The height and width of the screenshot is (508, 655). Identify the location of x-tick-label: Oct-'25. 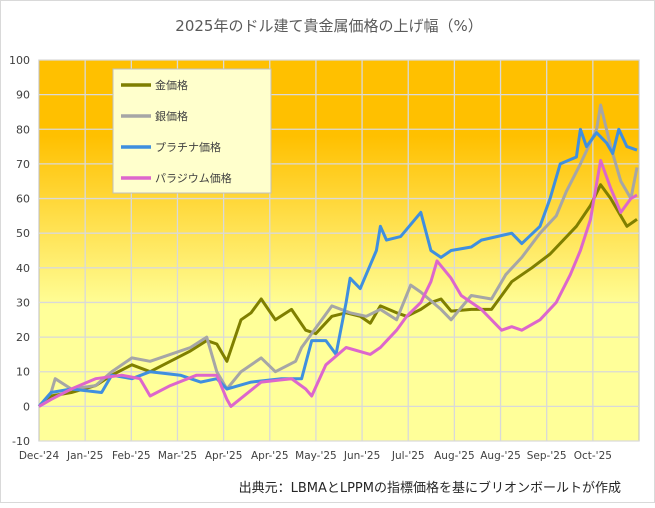
(593, 456).